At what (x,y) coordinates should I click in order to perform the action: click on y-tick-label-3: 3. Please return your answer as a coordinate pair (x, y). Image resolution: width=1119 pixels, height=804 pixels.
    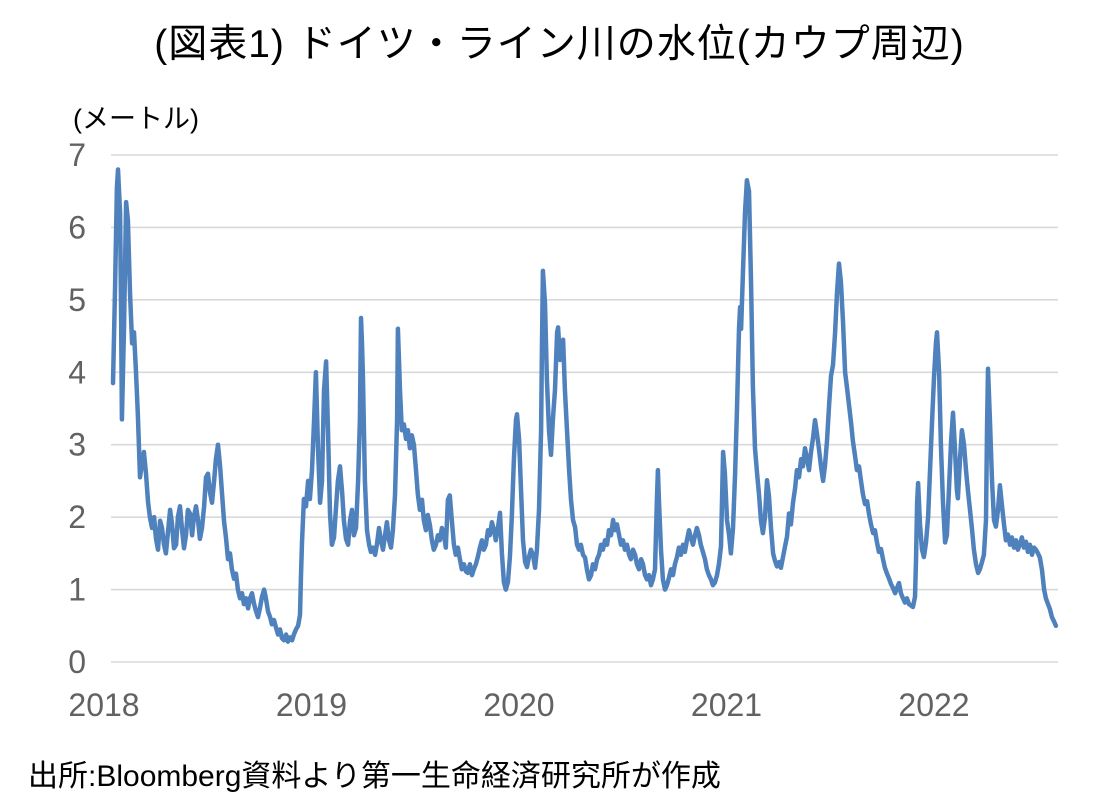
    Looking at the image, I should click on (77, 445).